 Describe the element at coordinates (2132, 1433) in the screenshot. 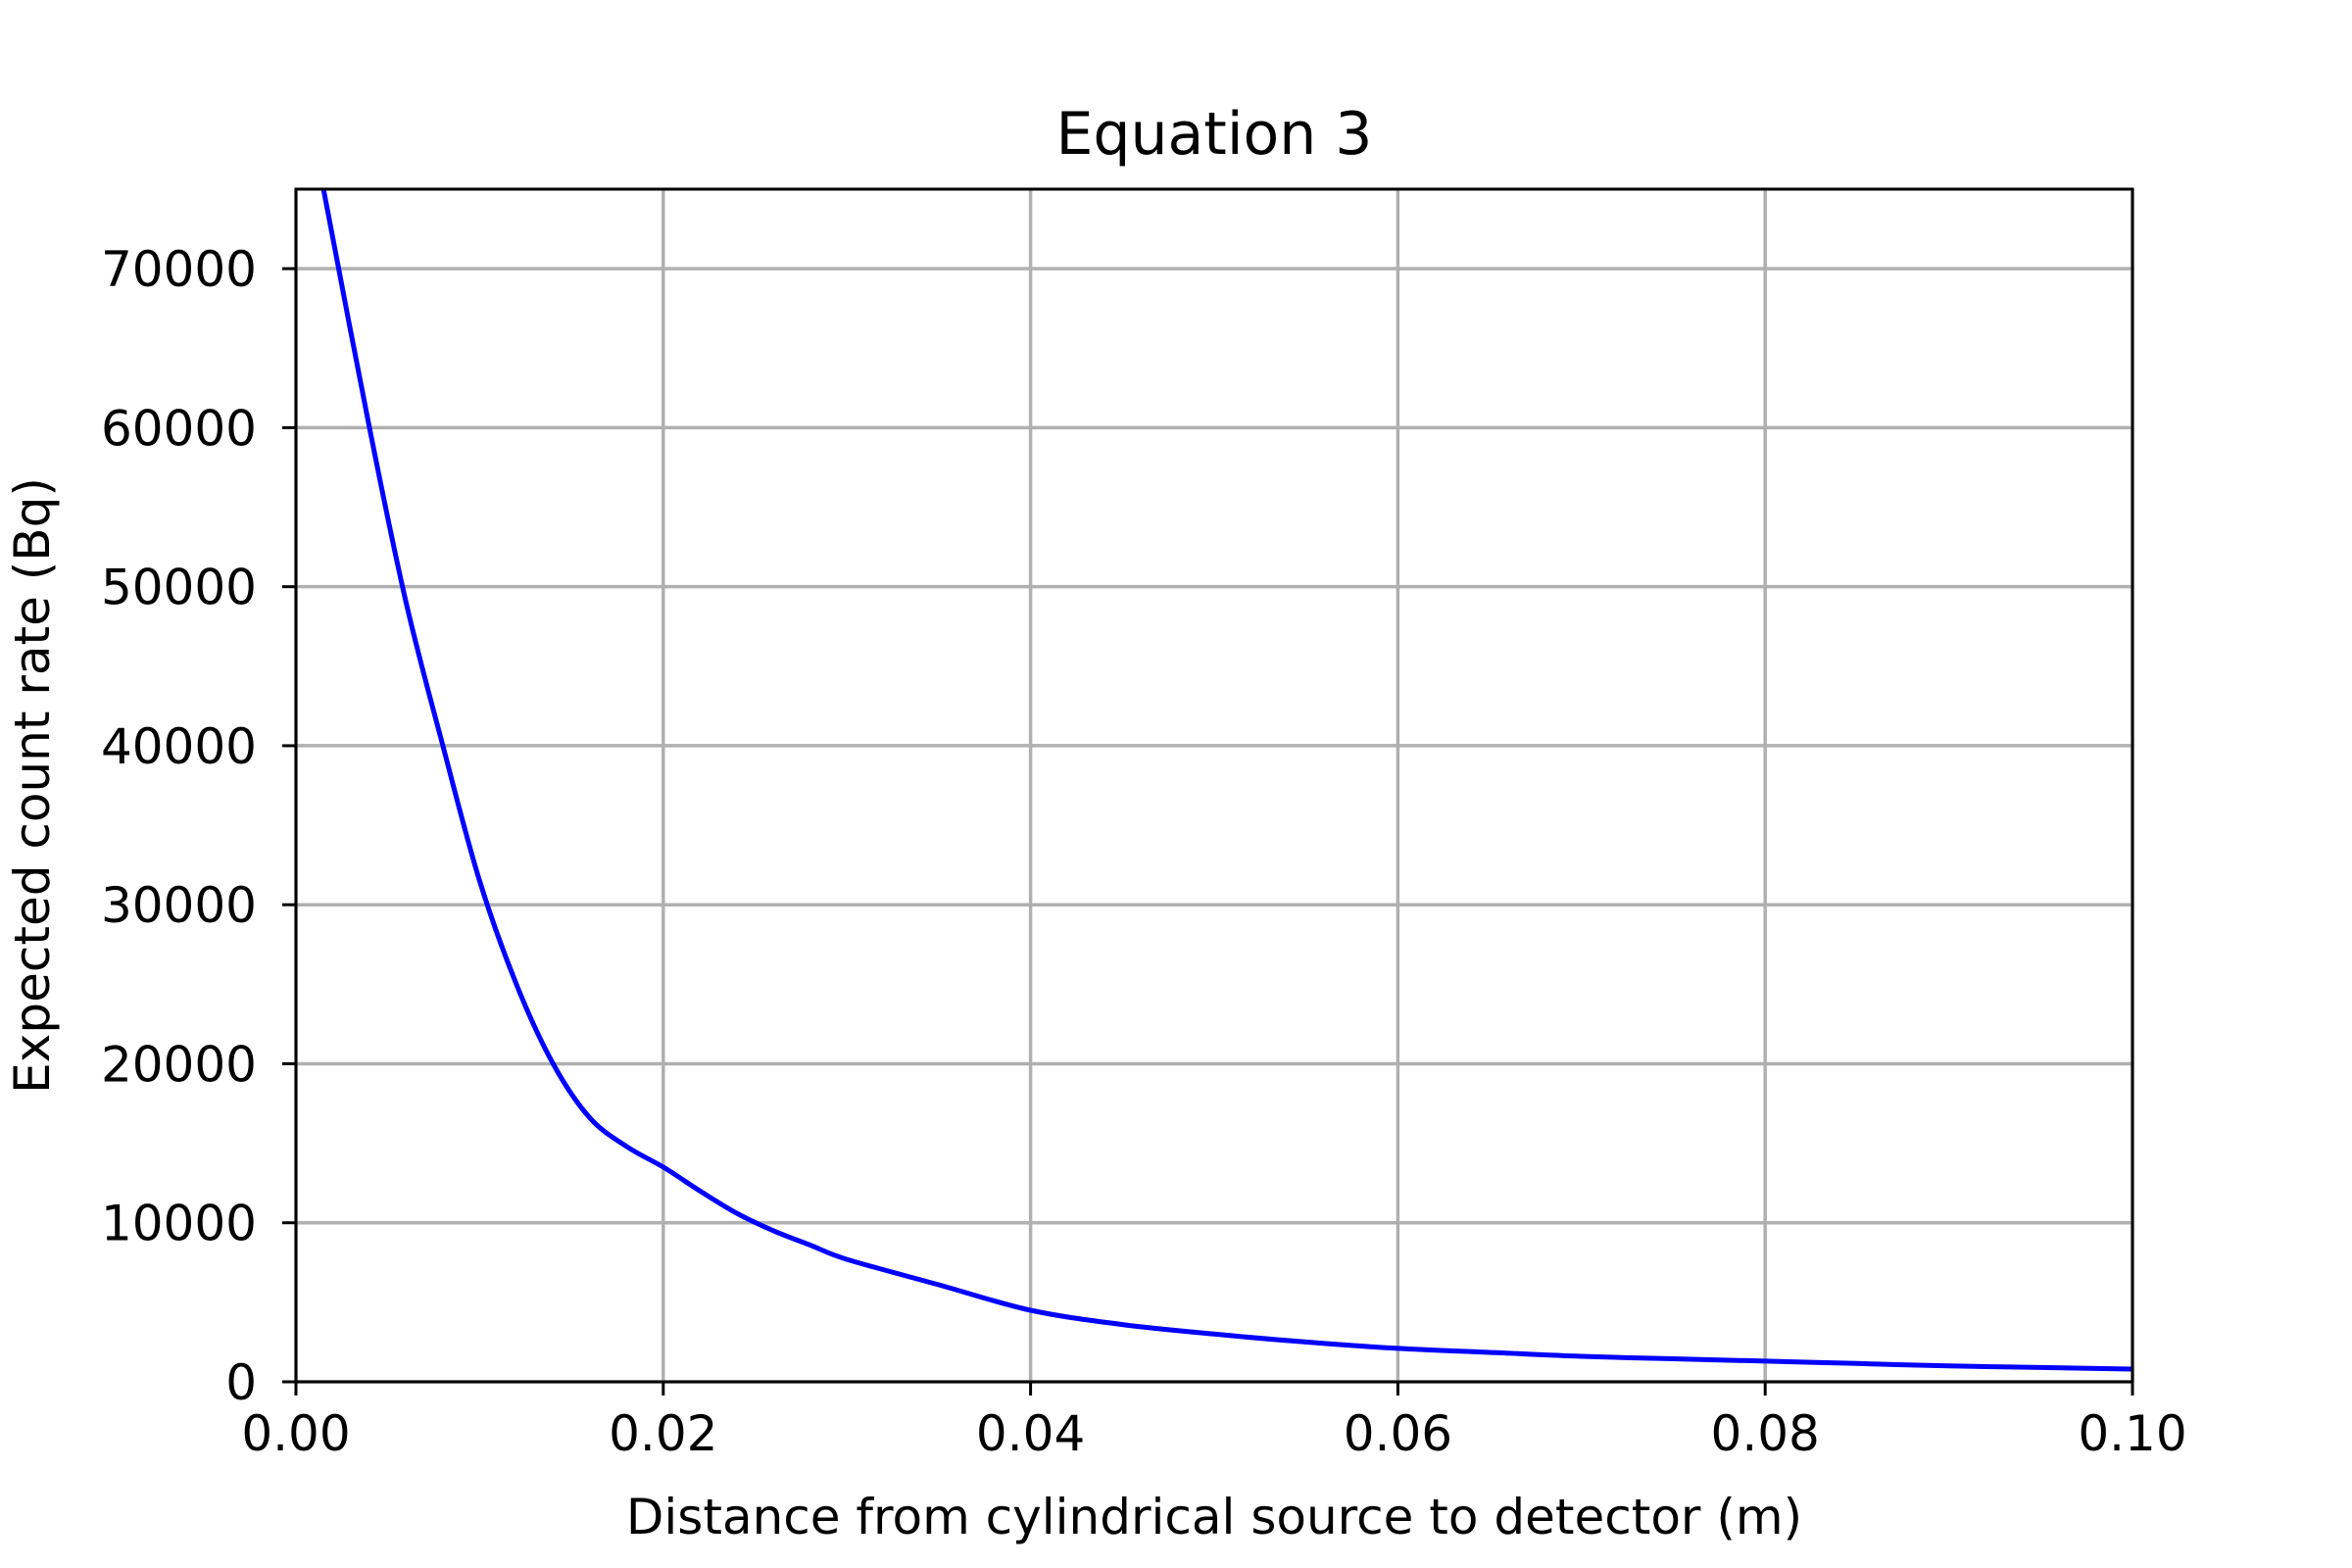

I see `x-tick-label: 0.10` at that location.